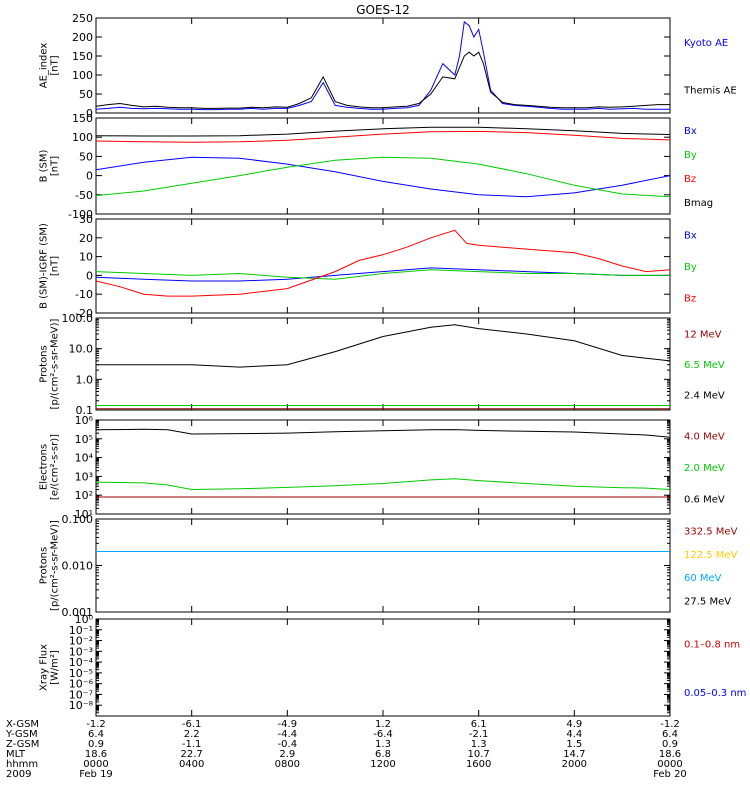  What do you see at coordinates (82, 18) in the screenshot?
I see `y-tick-label: 250` at bounding box center [82, 18].